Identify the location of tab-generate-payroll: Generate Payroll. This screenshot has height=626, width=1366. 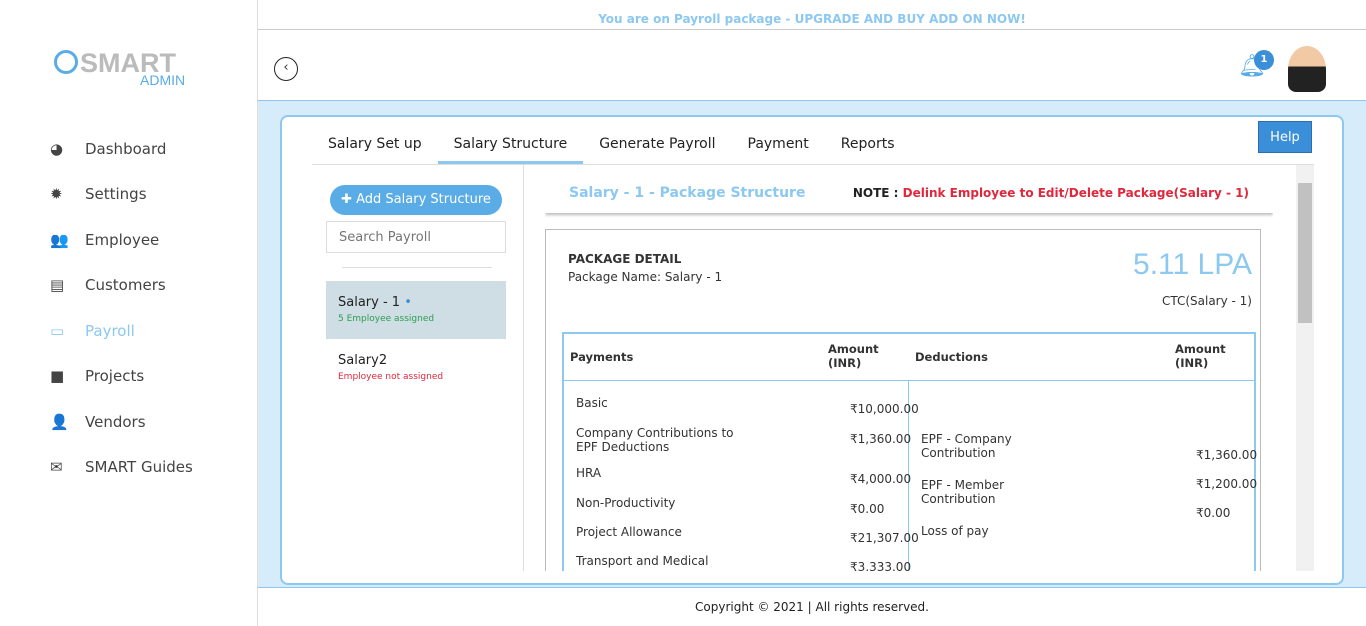
(657, 144).